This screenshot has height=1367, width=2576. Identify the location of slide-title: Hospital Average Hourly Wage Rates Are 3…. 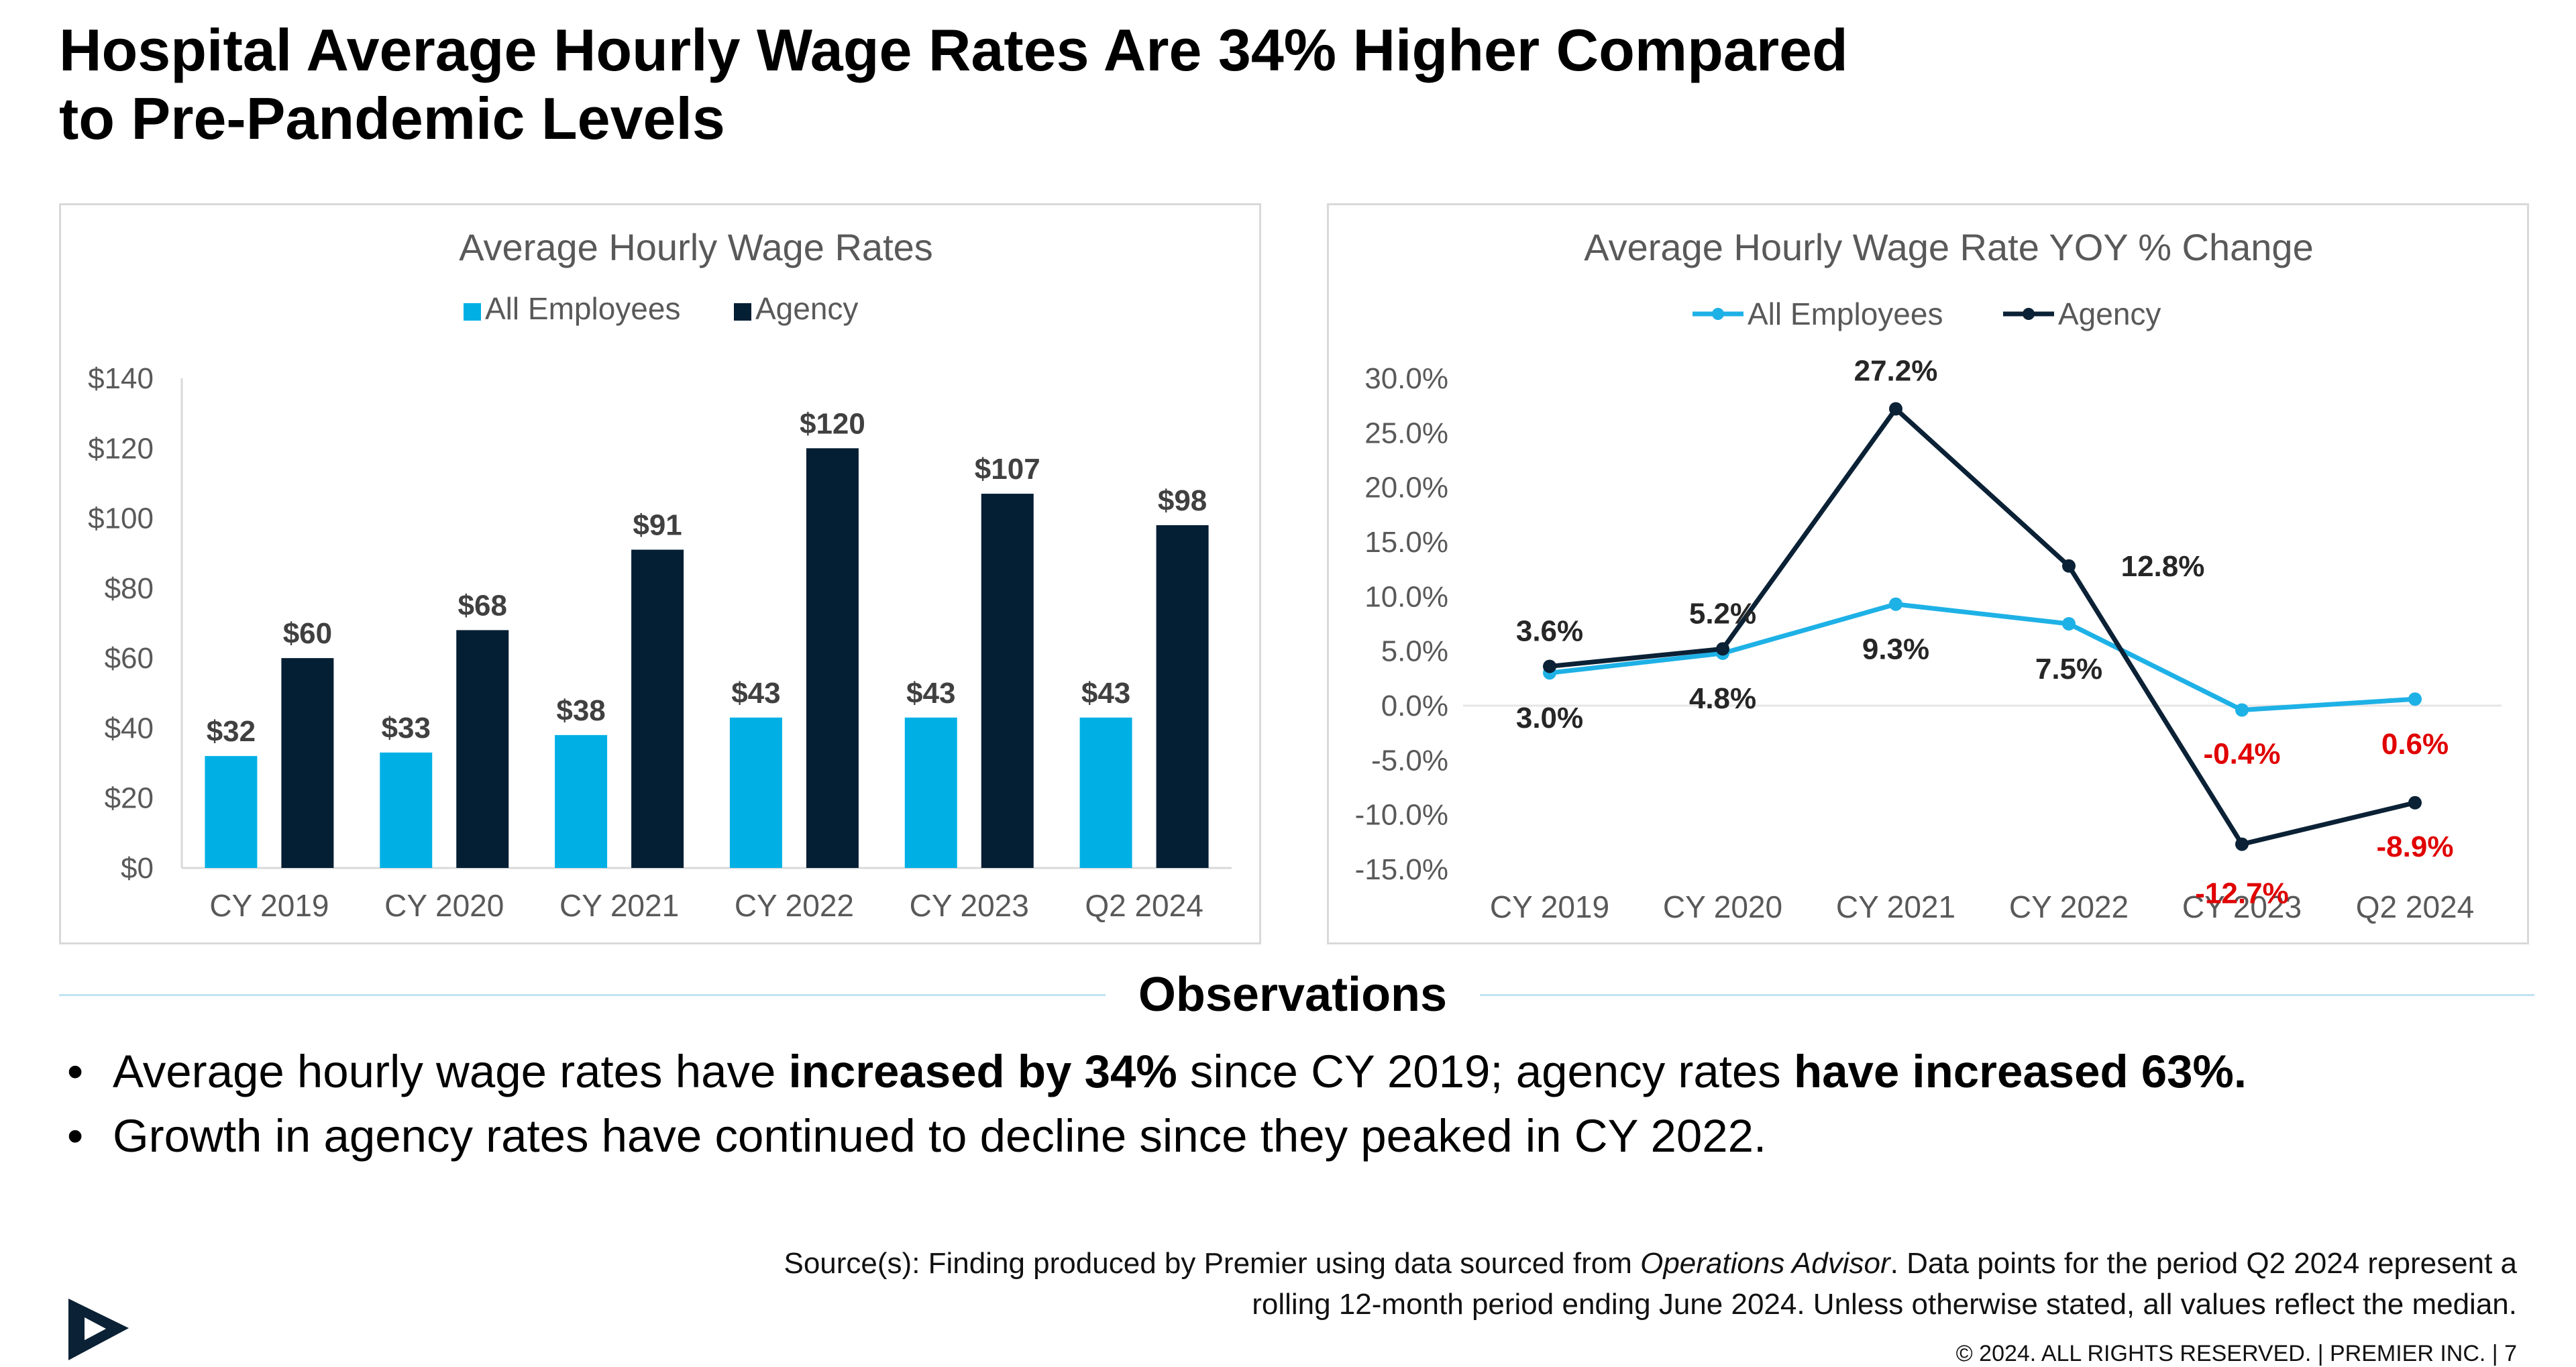
(1132, 84).